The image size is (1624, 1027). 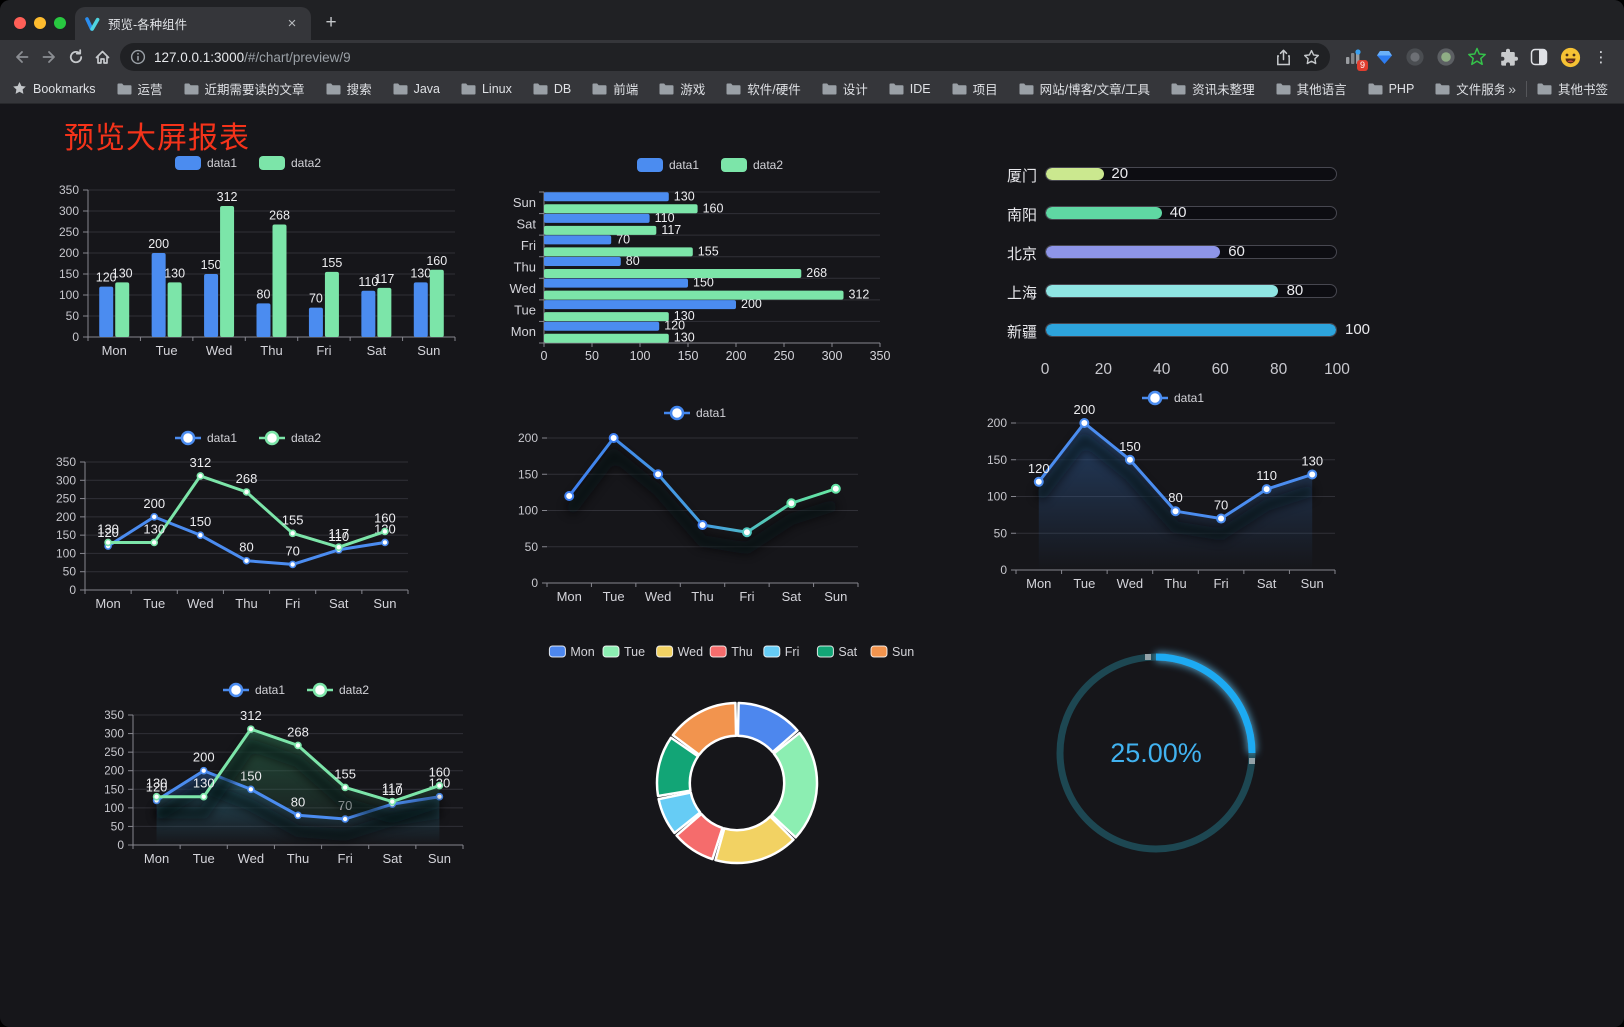 I want to click on profile-avatar-icon, so click(x=1570, y=57).